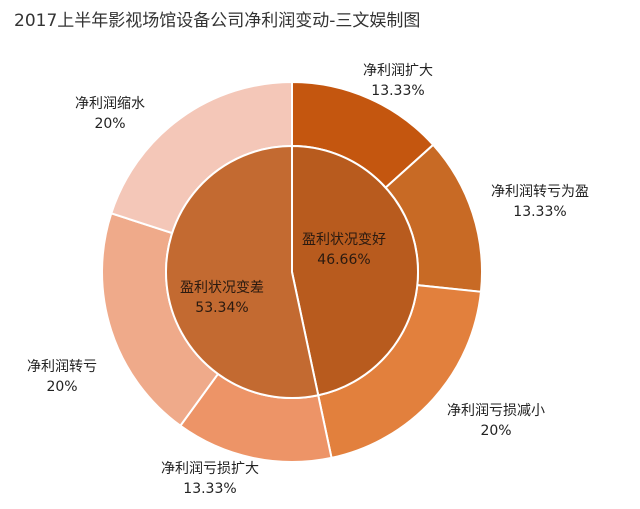  What do you see at coordinates (62, 367) in the screenshot?
I see `outer-slice-label-4: 净利润转亏` at bounding box center [62, 367].